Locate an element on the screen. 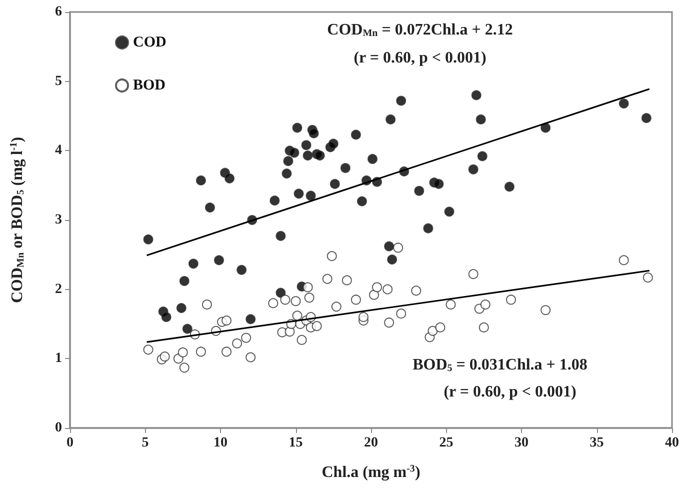 Image resolution: width=689 pixels, height=493 pixels. x-tick-label: 40 is located at coordinates (672, 443).